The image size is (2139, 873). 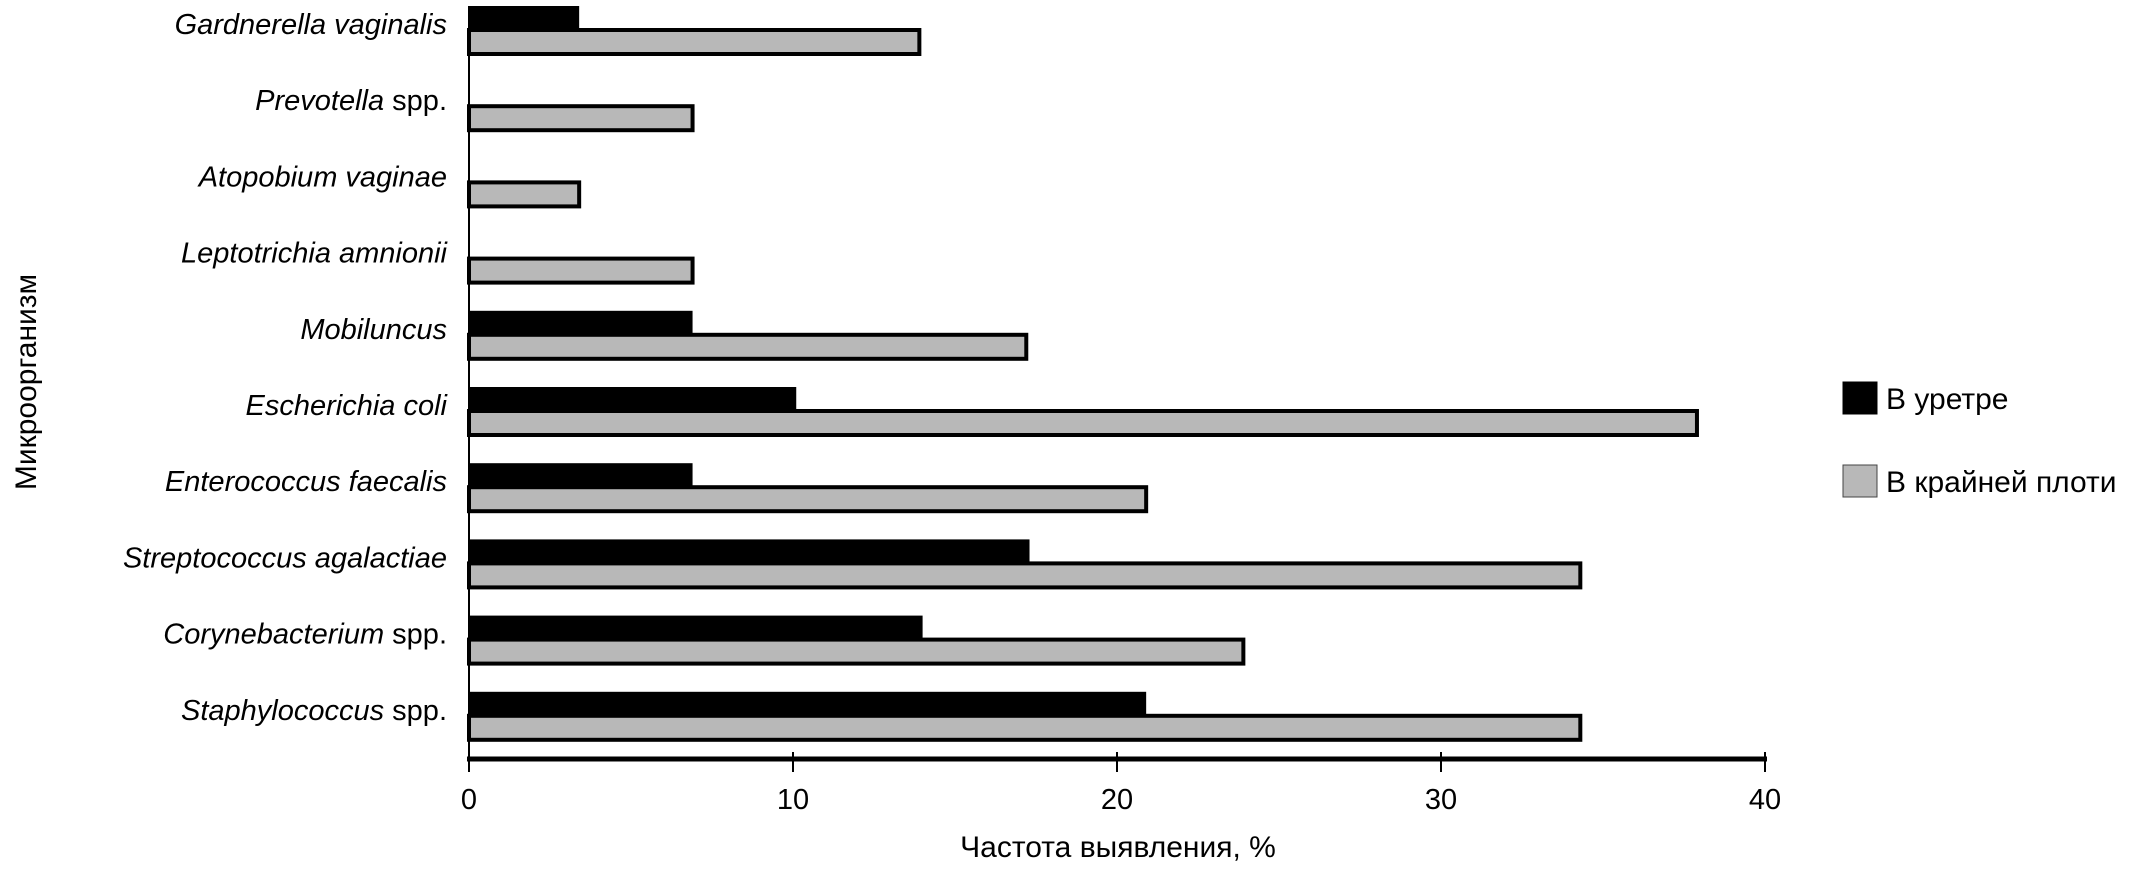 I want to click on category-label: Streptococcus agalactiae, so click(x=285, y=558).